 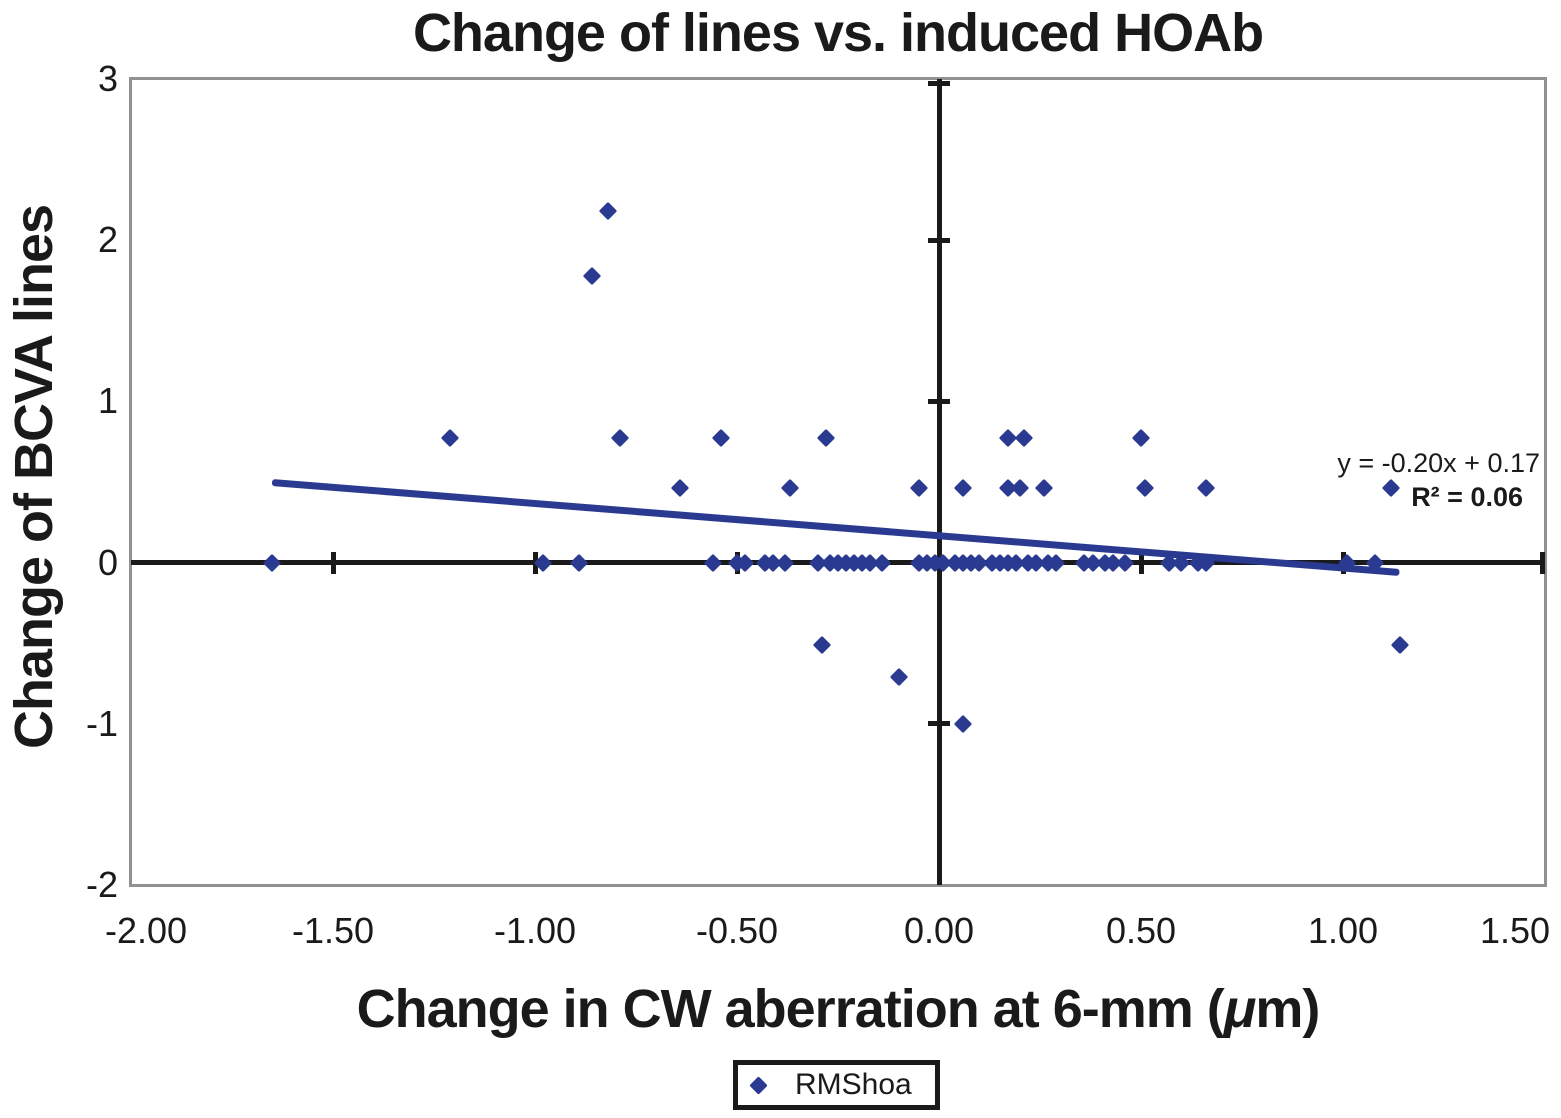 What do you see at coordinates (333, 930) in the screenshot?
I see `x-tick-label: -1.50` at bounding box center [333, 930].